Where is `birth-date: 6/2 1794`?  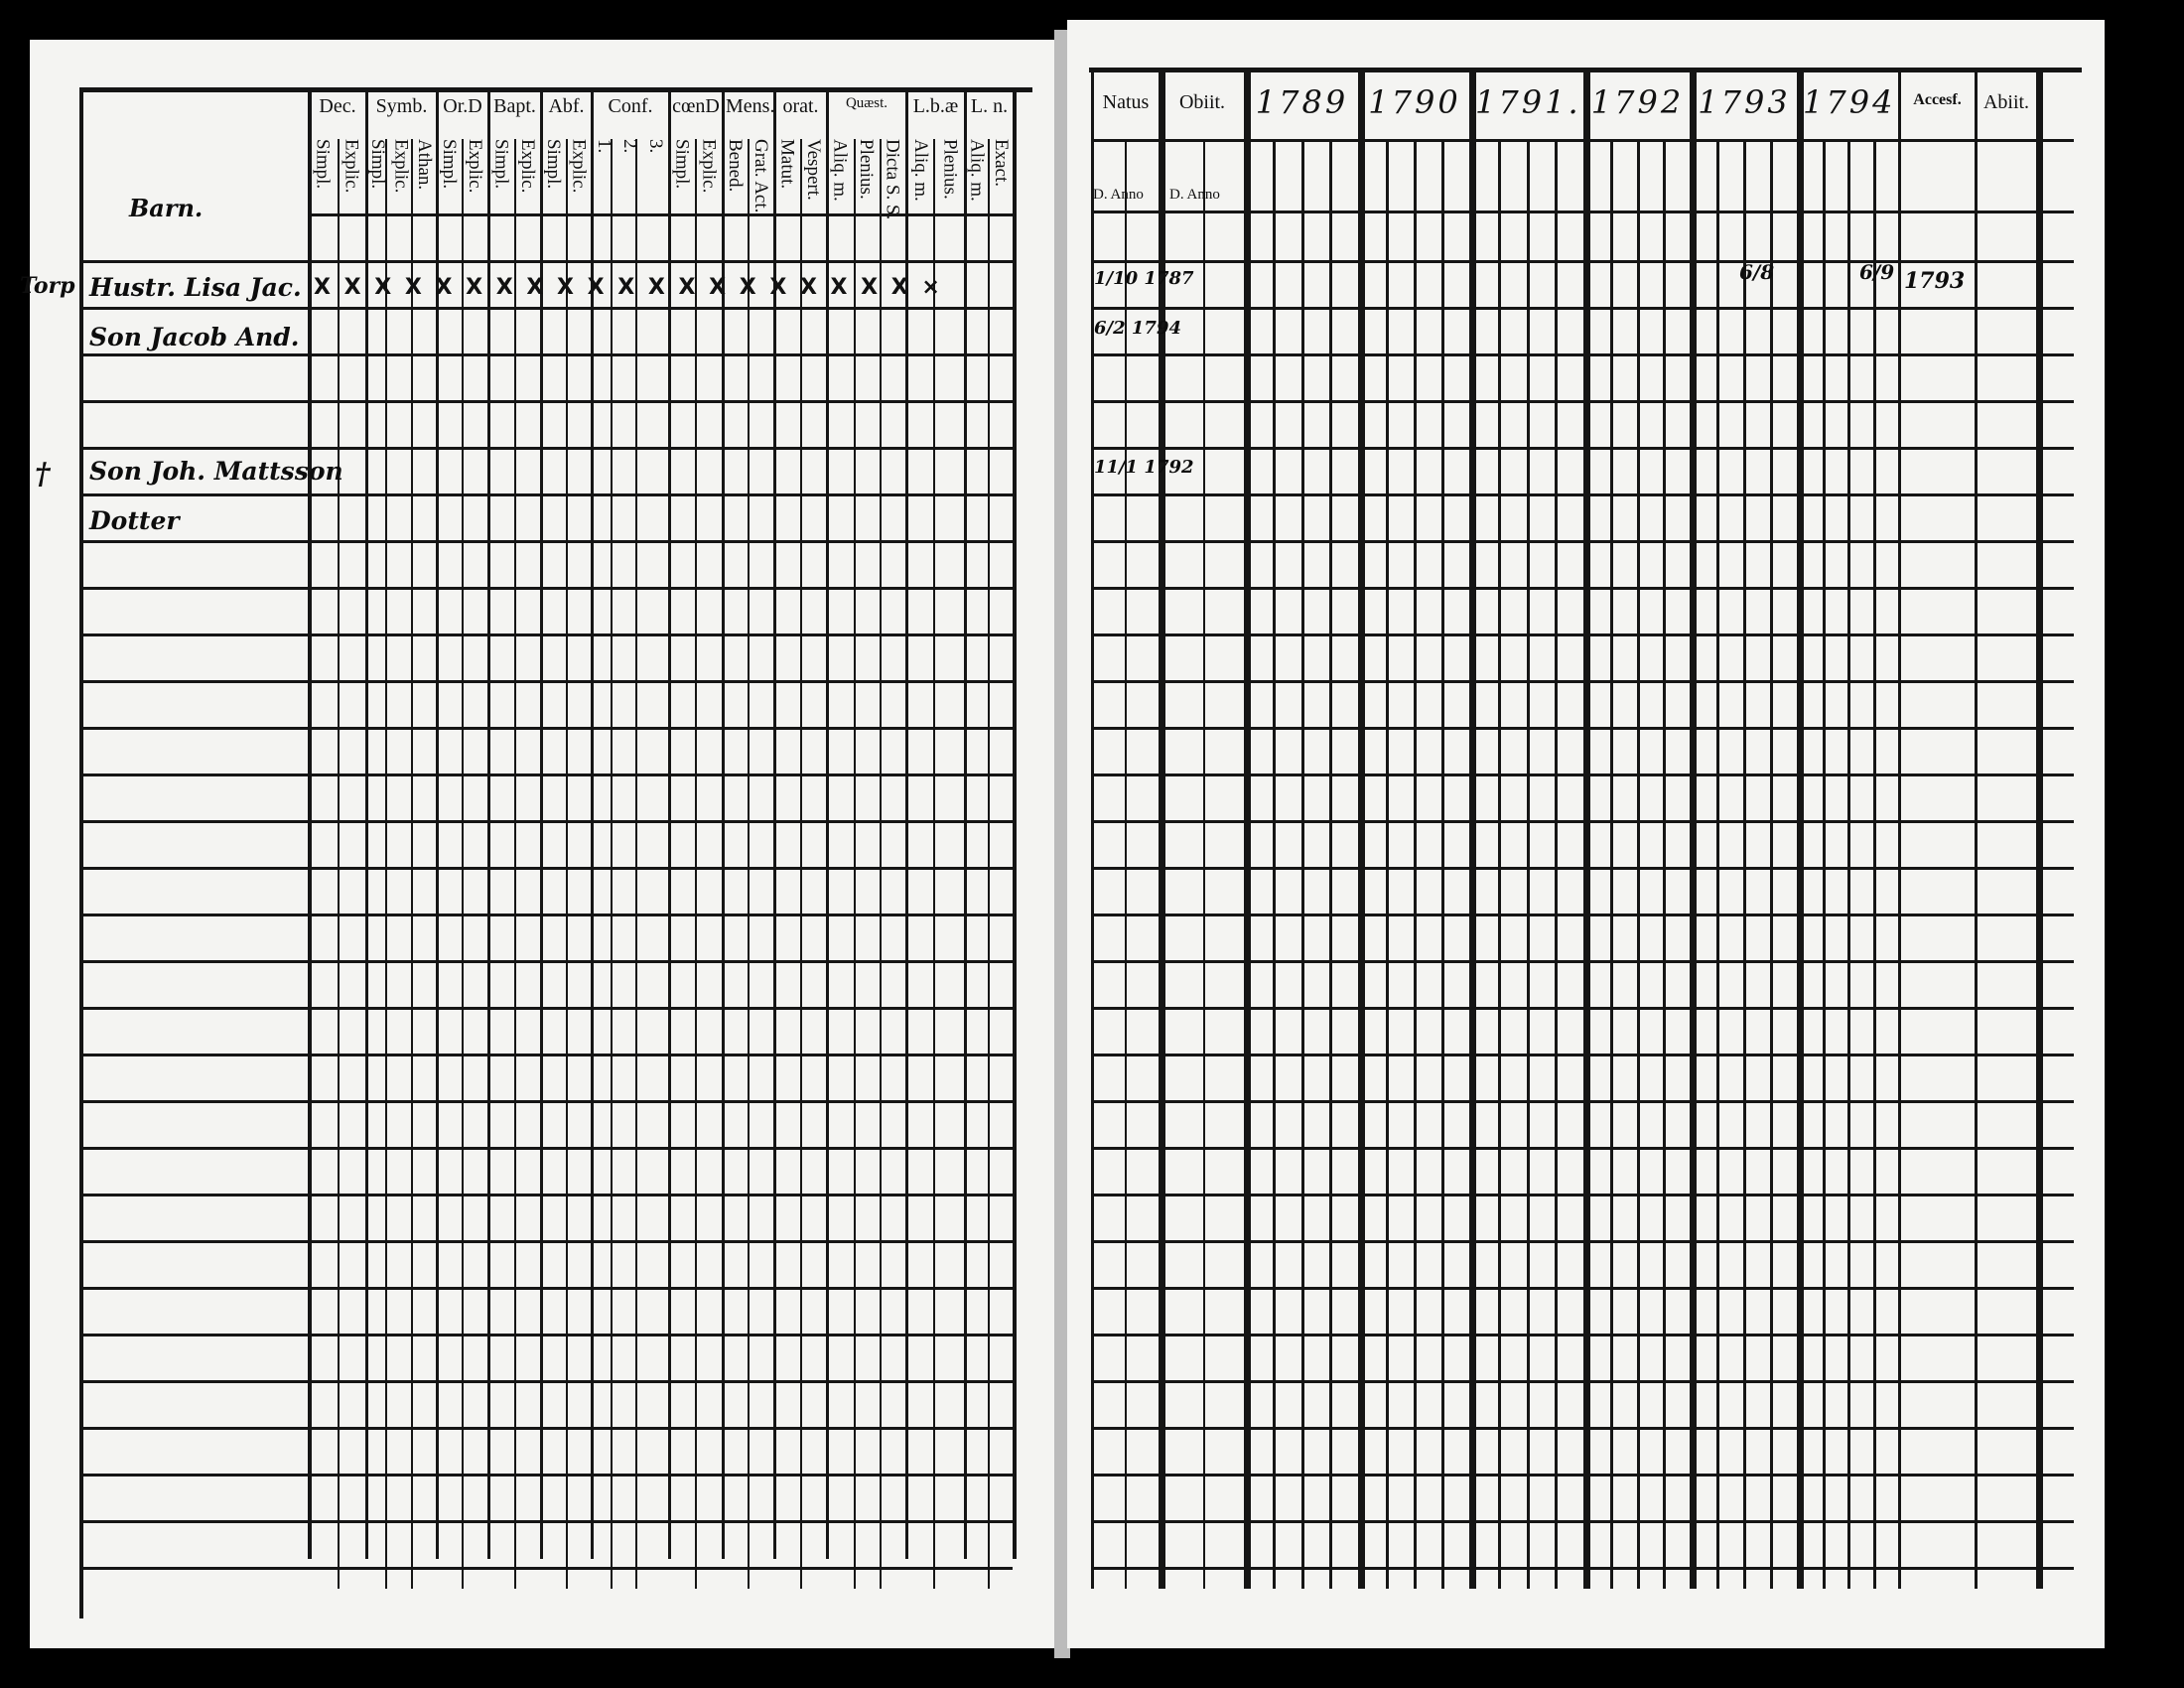 birth-date: 6/2 1794 is located at coordinates (1137, 328).